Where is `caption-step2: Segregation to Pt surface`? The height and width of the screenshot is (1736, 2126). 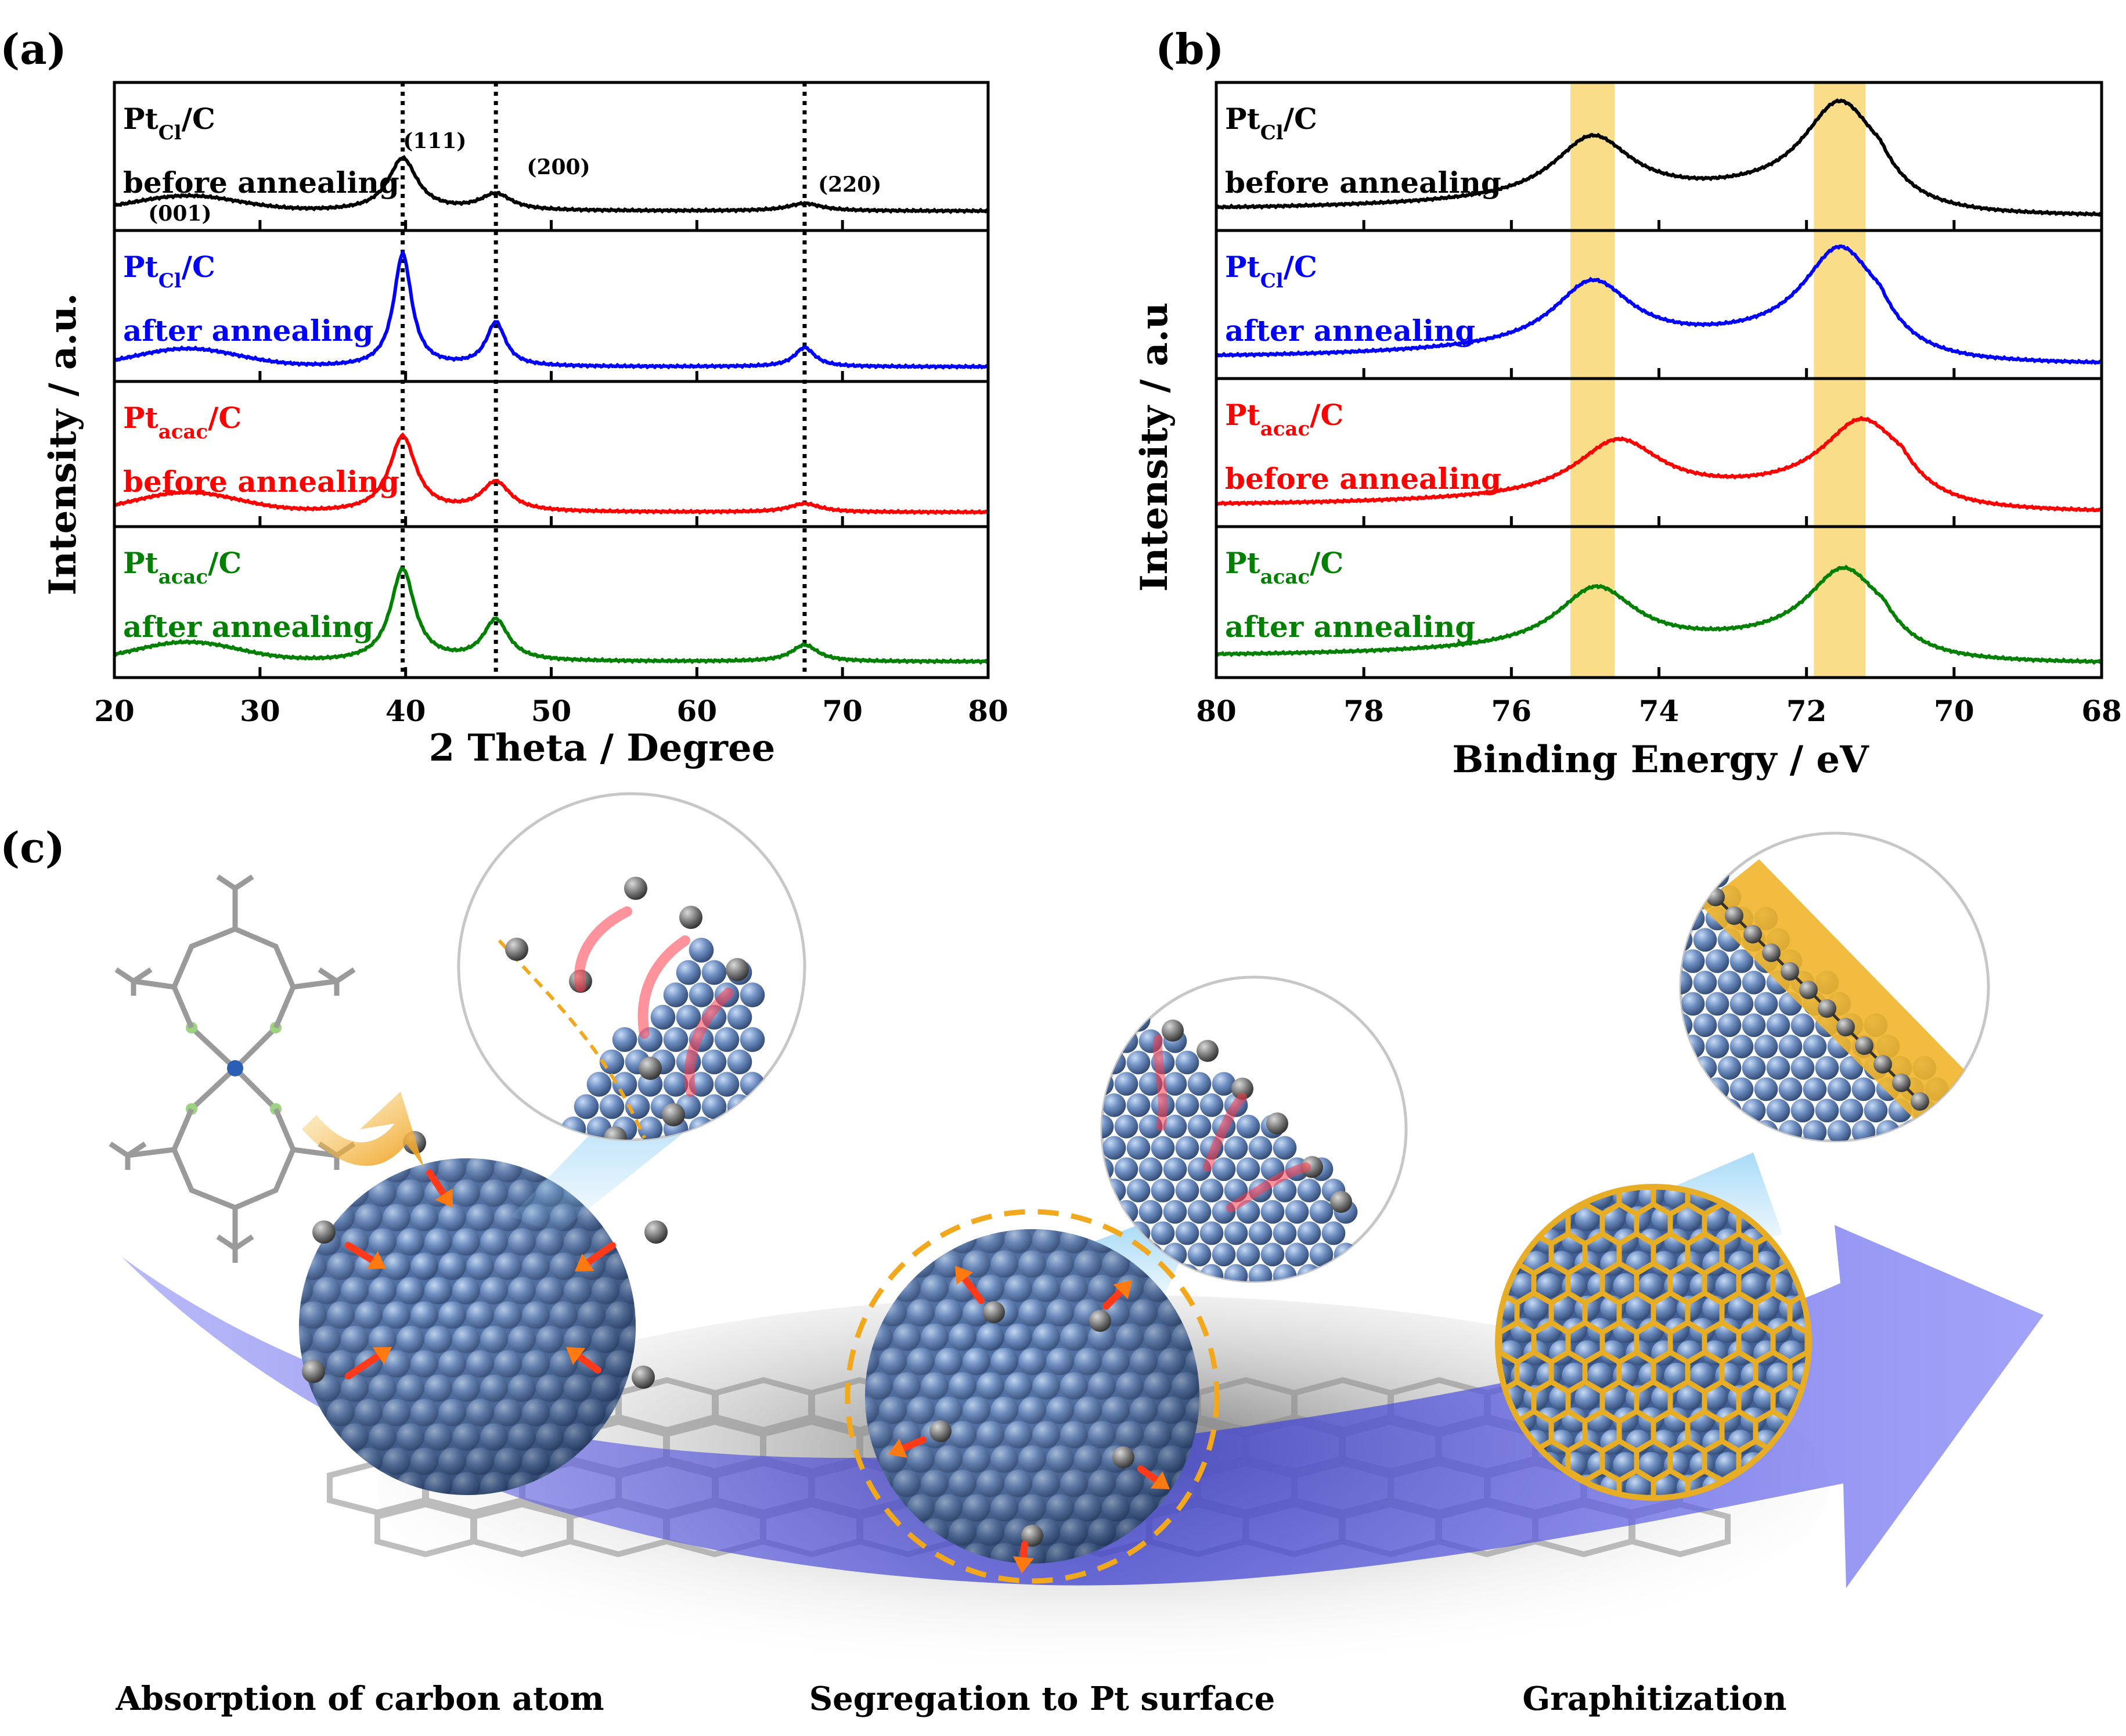 caption-step2: Segregation to Pt surface is located at coordinates (1042, 1699).